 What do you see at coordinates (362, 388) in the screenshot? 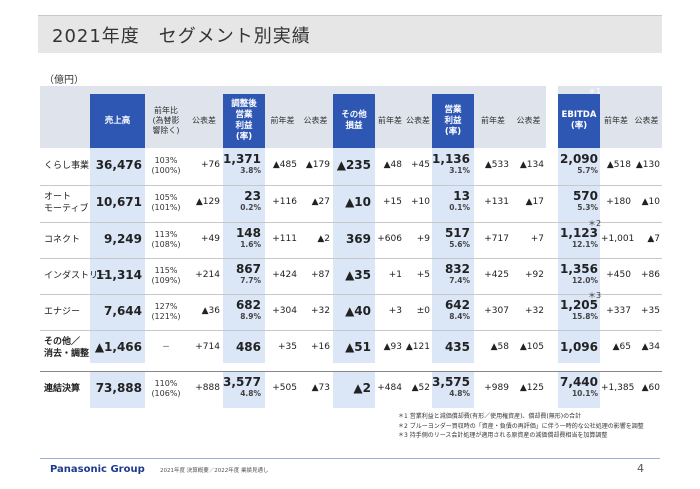
I see `other-cell: ▲2` at bounding box center [362, 388].